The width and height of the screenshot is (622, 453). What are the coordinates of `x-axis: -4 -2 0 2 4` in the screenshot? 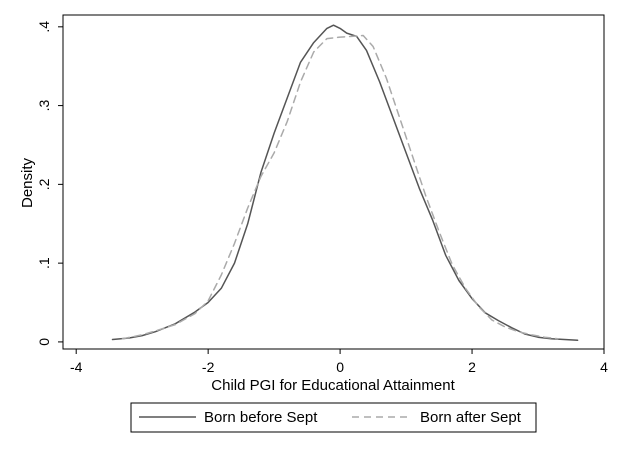 It's located at (339, 362).